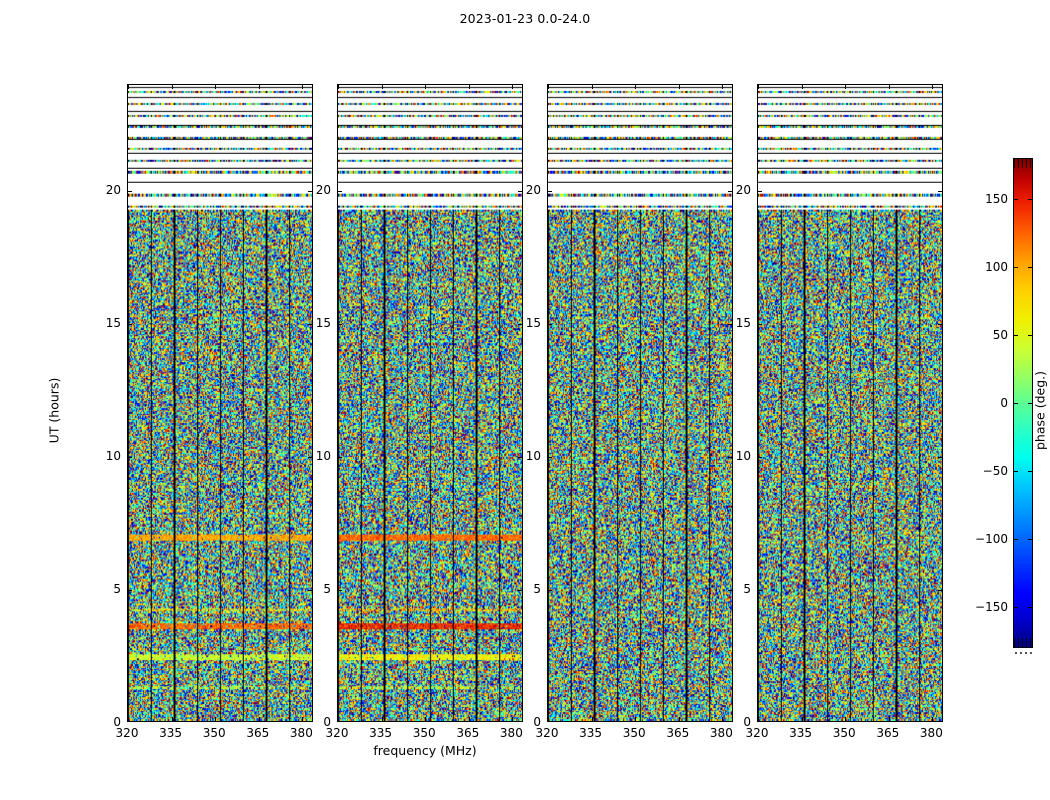 This screenshot has width=1050, height=800. What do you see at coordinates (1023, 163) in the screenshot?
I see `colorbar-over-hatch` at bounding box center [1023, 163].